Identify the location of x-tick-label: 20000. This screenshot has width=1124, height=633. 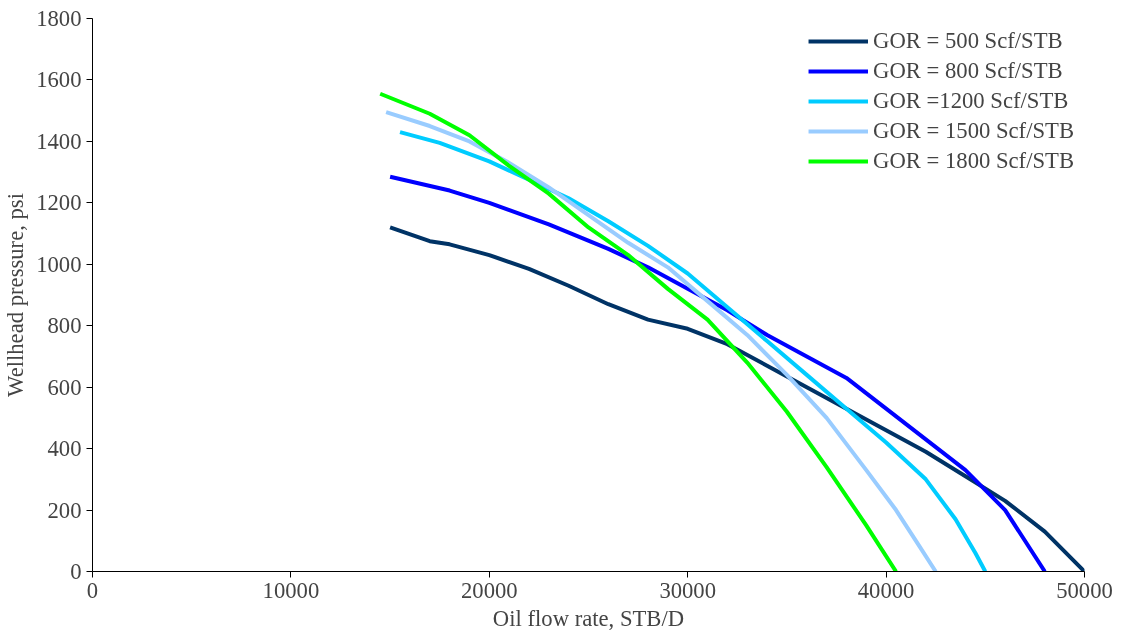
(489, 590).